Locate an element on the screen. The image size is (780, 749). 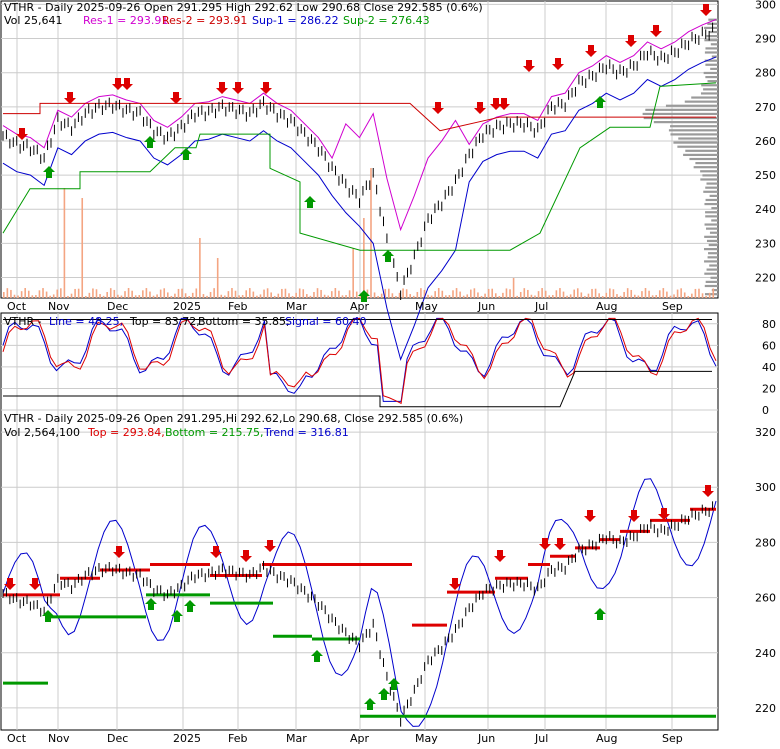
price-volume-label: Vol 25,641 is located at coordinates (33, 20).